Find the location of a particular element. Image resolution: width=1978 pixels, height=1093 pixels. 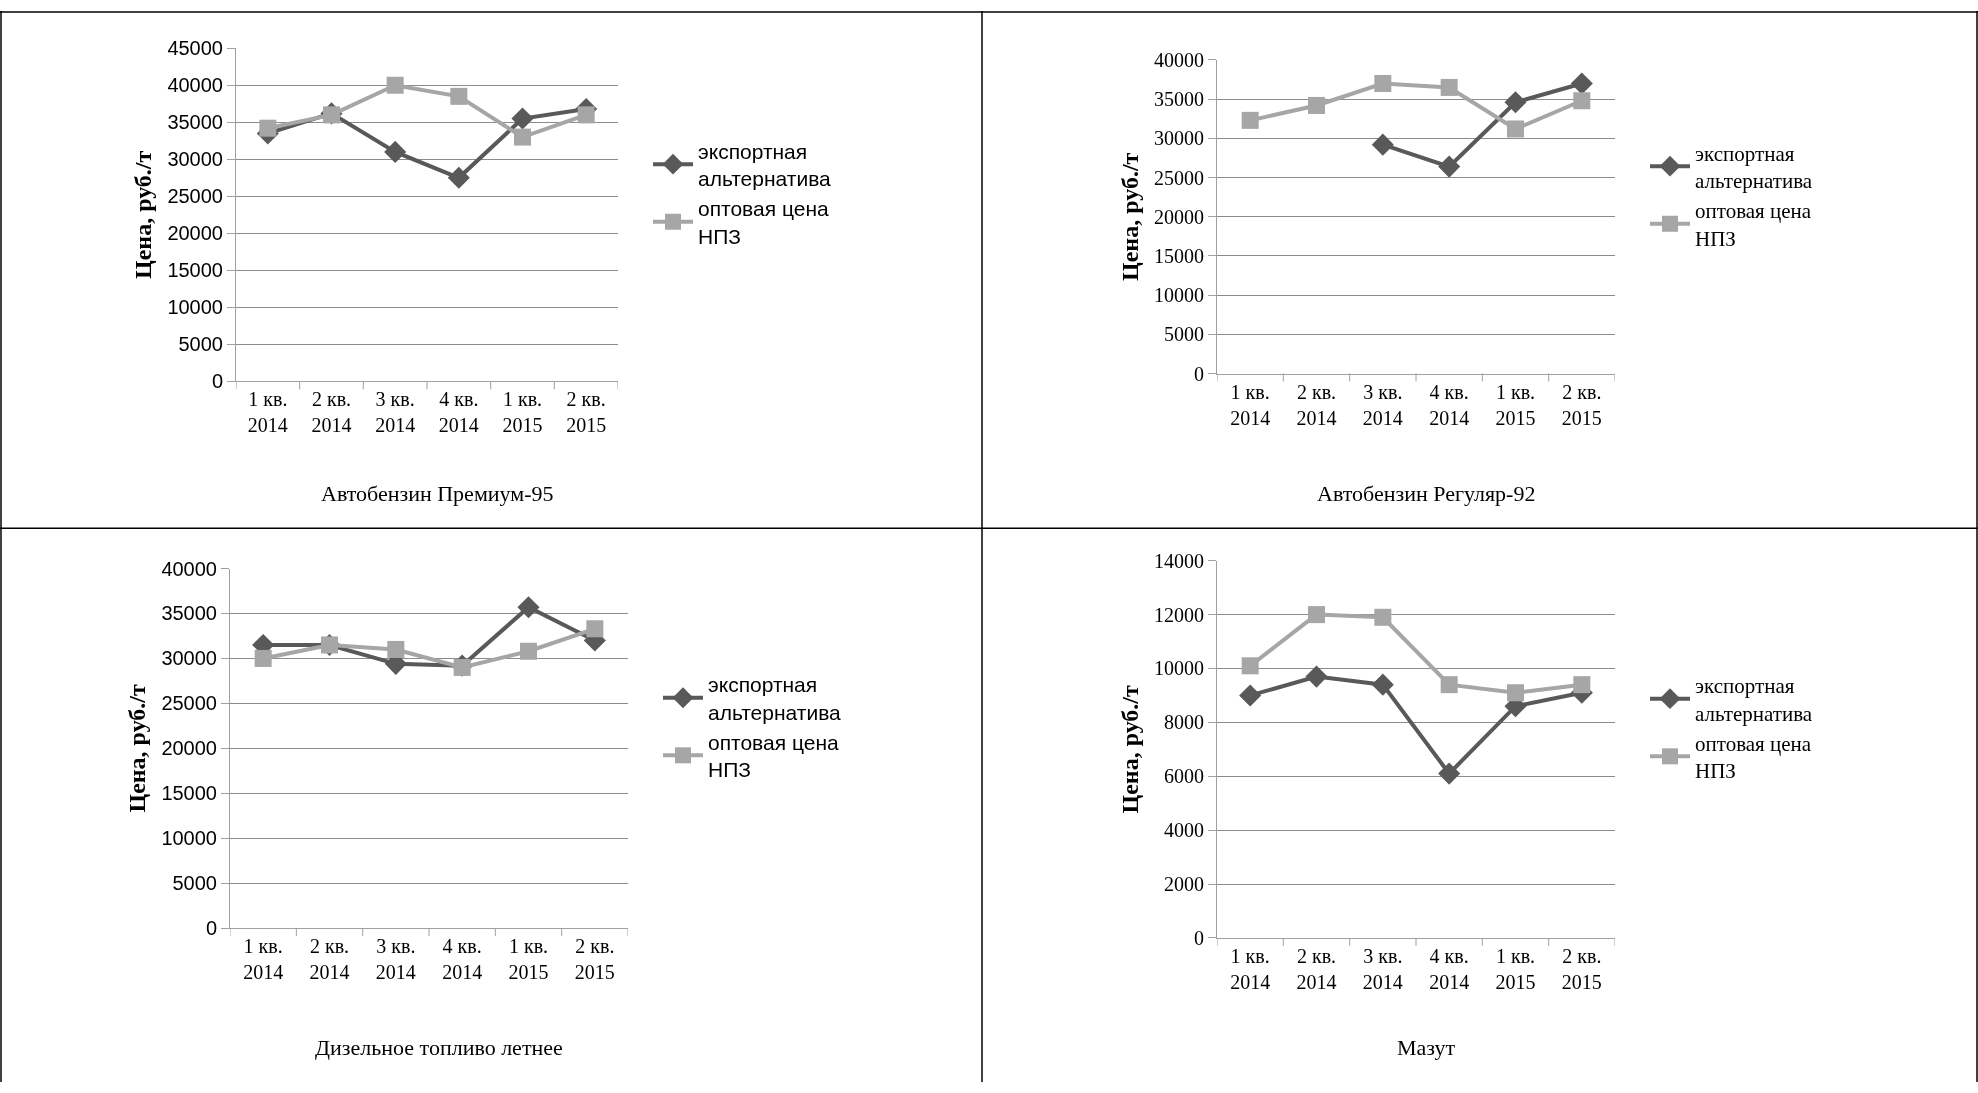

text: Мазут is located at coordinates (1426, 1047).